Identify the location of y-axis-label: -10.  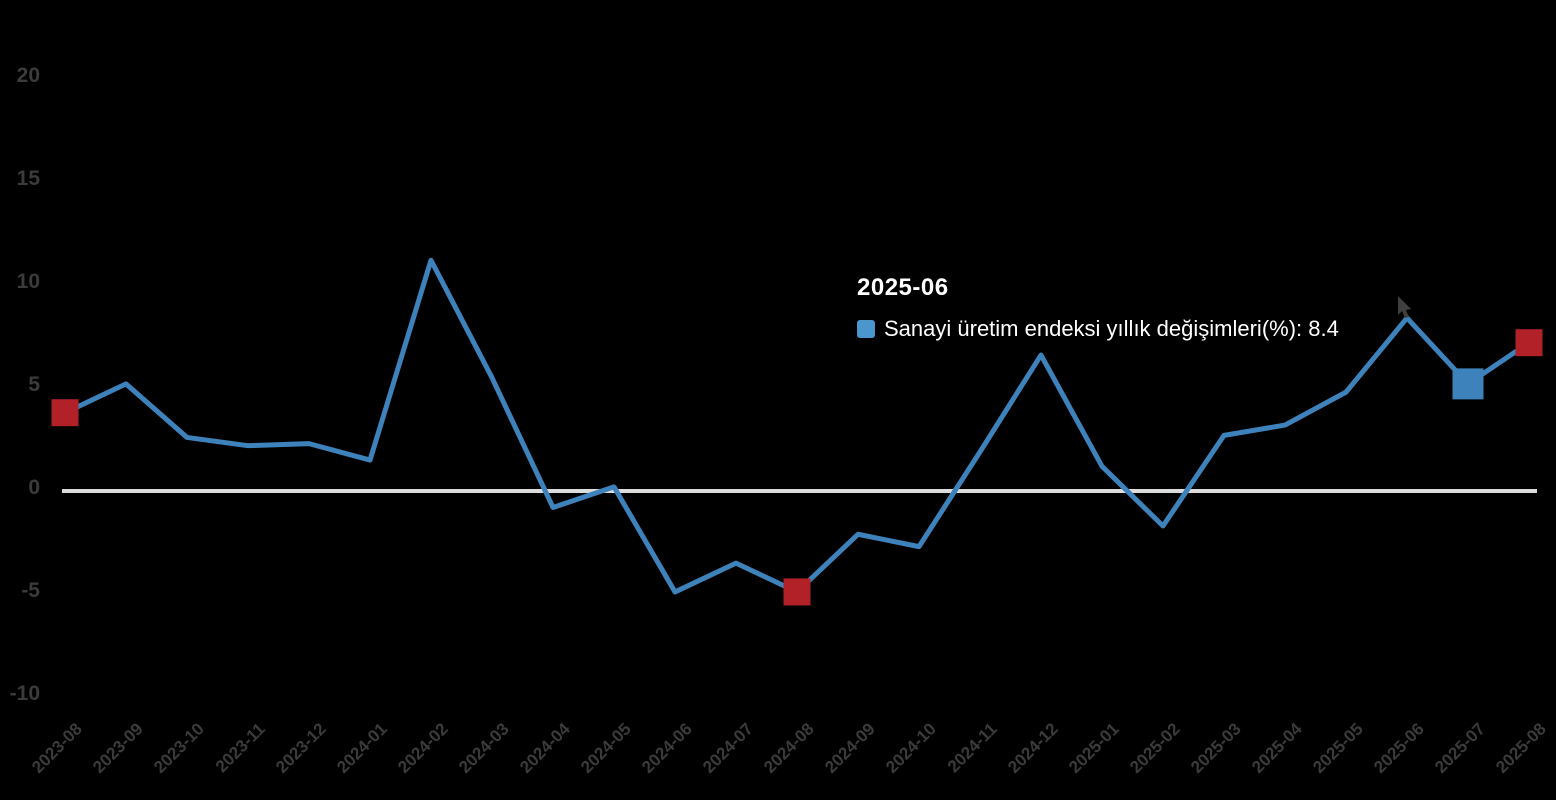
(24, 693).